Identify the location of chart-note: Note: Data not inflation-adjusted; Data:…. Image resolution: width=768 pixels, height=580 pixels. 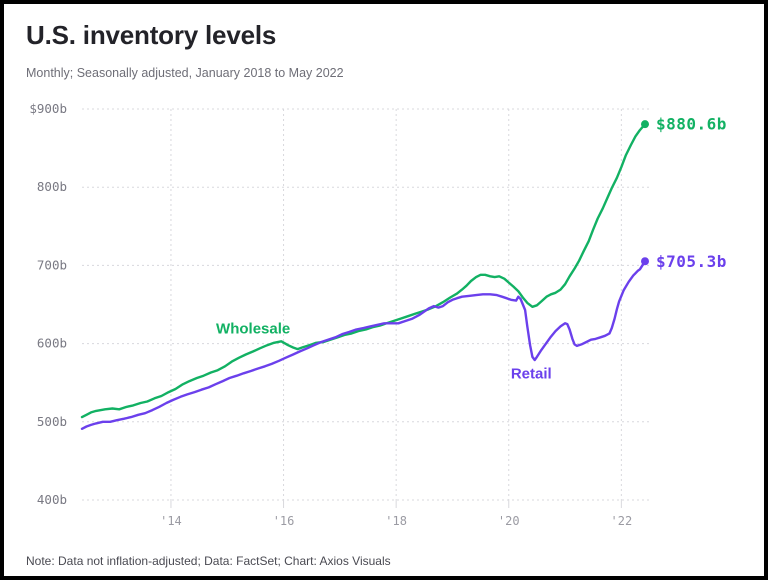
(208, 561).